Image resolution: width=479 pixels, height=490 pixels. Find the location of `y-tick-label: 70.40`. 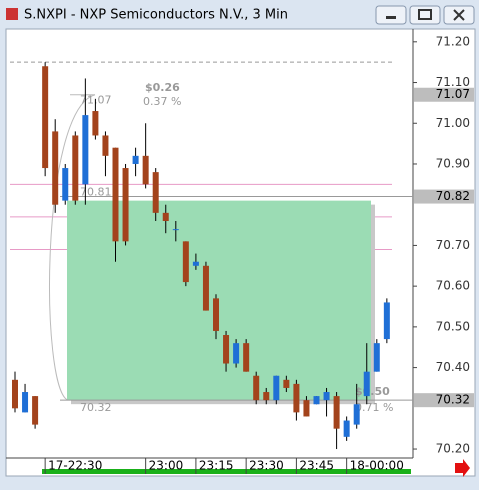

y-tick-label: 70.40 is located at coordinates (453, 367).